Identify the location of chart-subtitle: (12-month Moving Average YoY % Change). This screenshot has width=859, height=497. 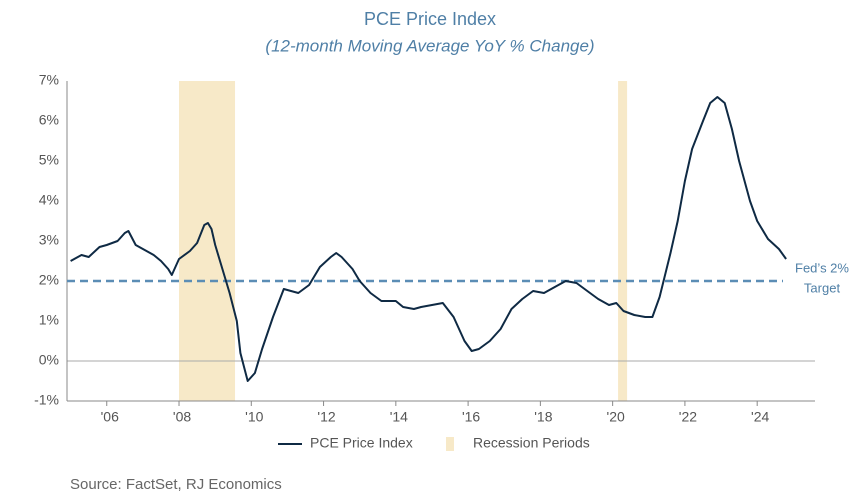
(429, 45).